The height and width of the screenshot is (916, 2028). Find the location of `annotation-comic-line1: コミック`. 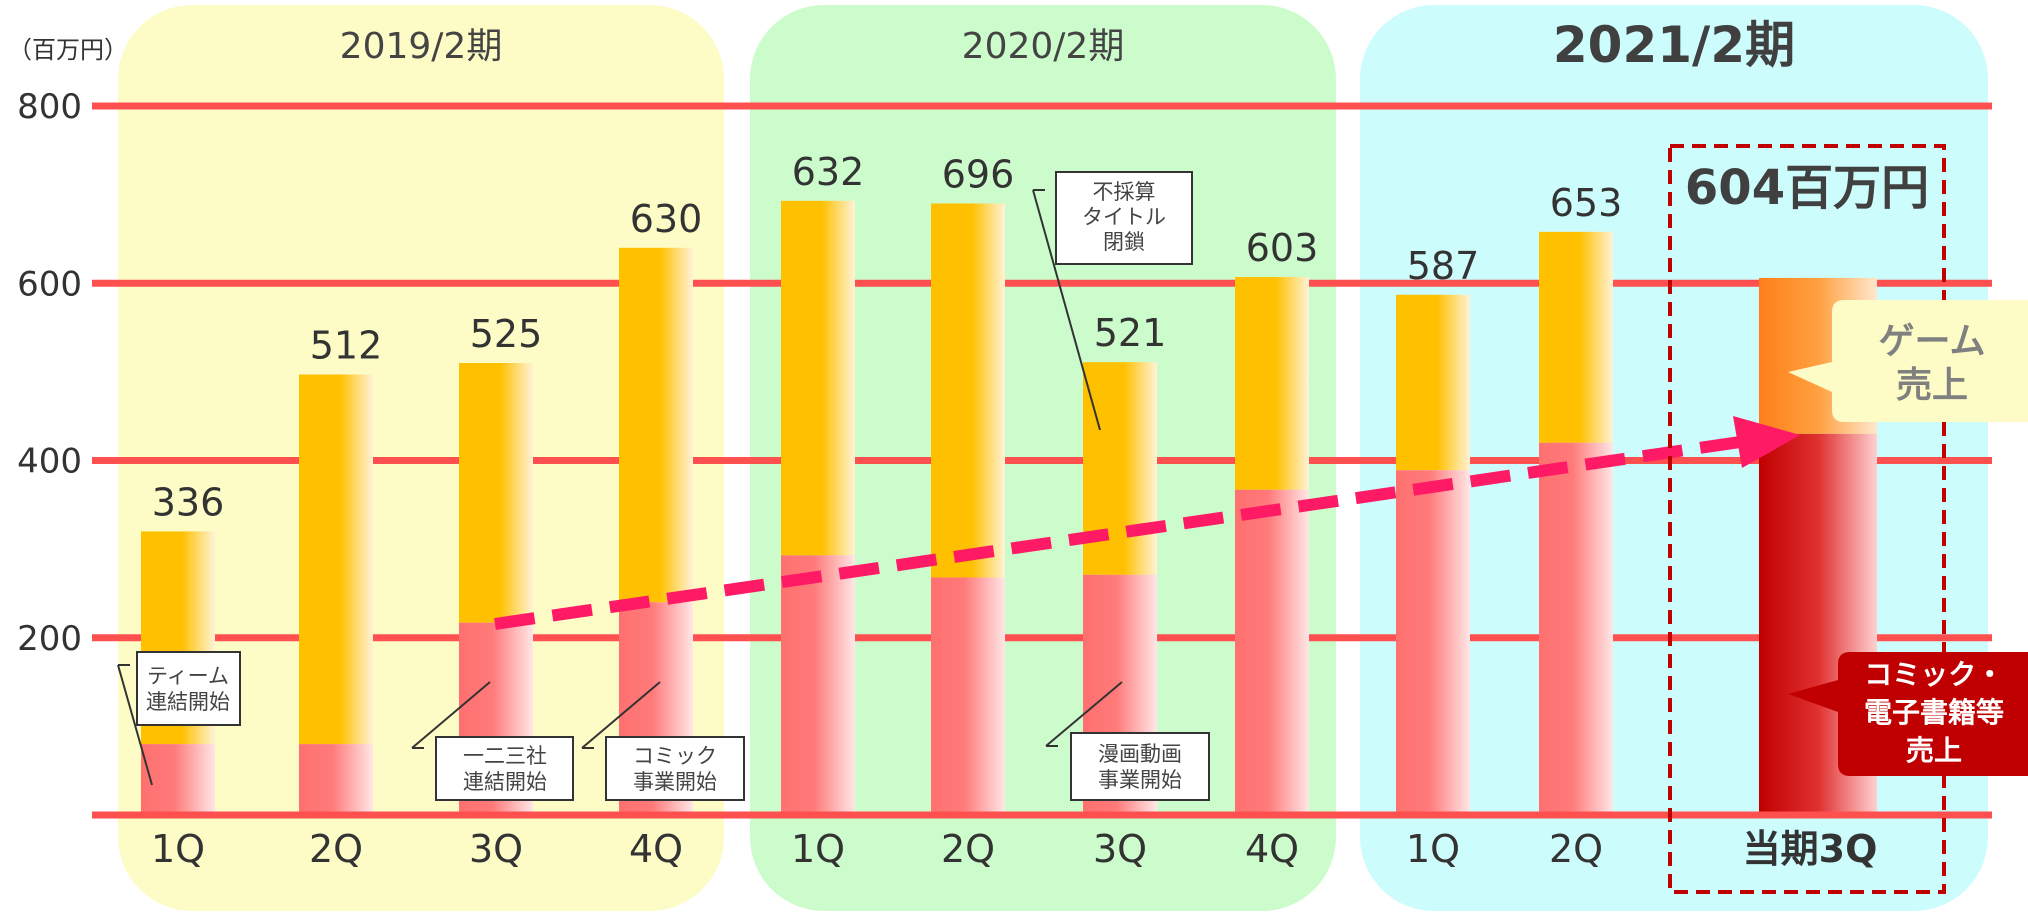

annotation-comic-line1: コミック is located at coordinates (675, 756).